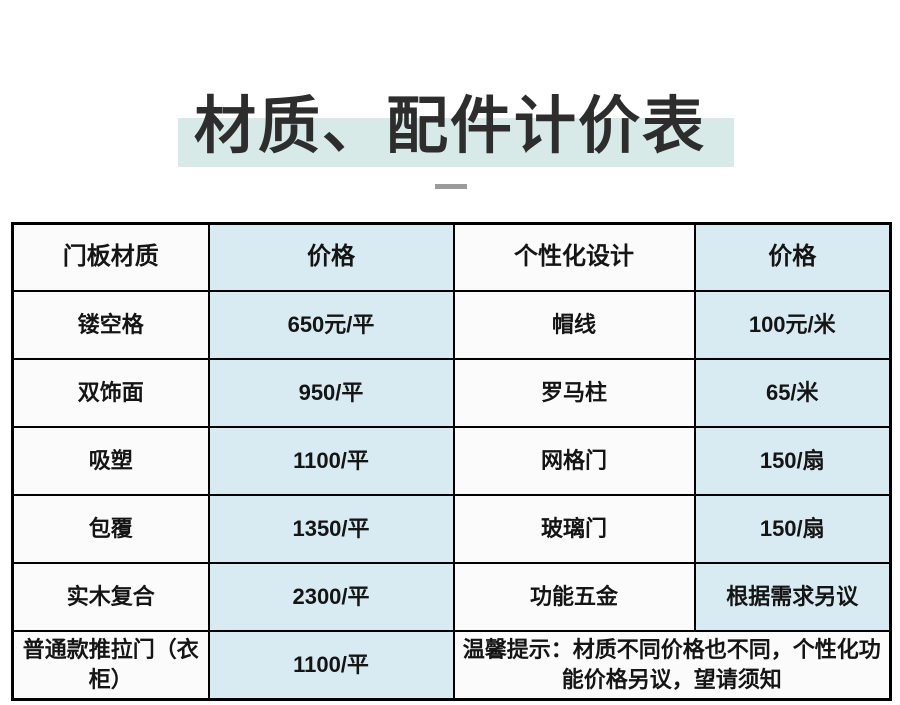  I want to click on design-price-cell: 100元/米, so click(792, 325).